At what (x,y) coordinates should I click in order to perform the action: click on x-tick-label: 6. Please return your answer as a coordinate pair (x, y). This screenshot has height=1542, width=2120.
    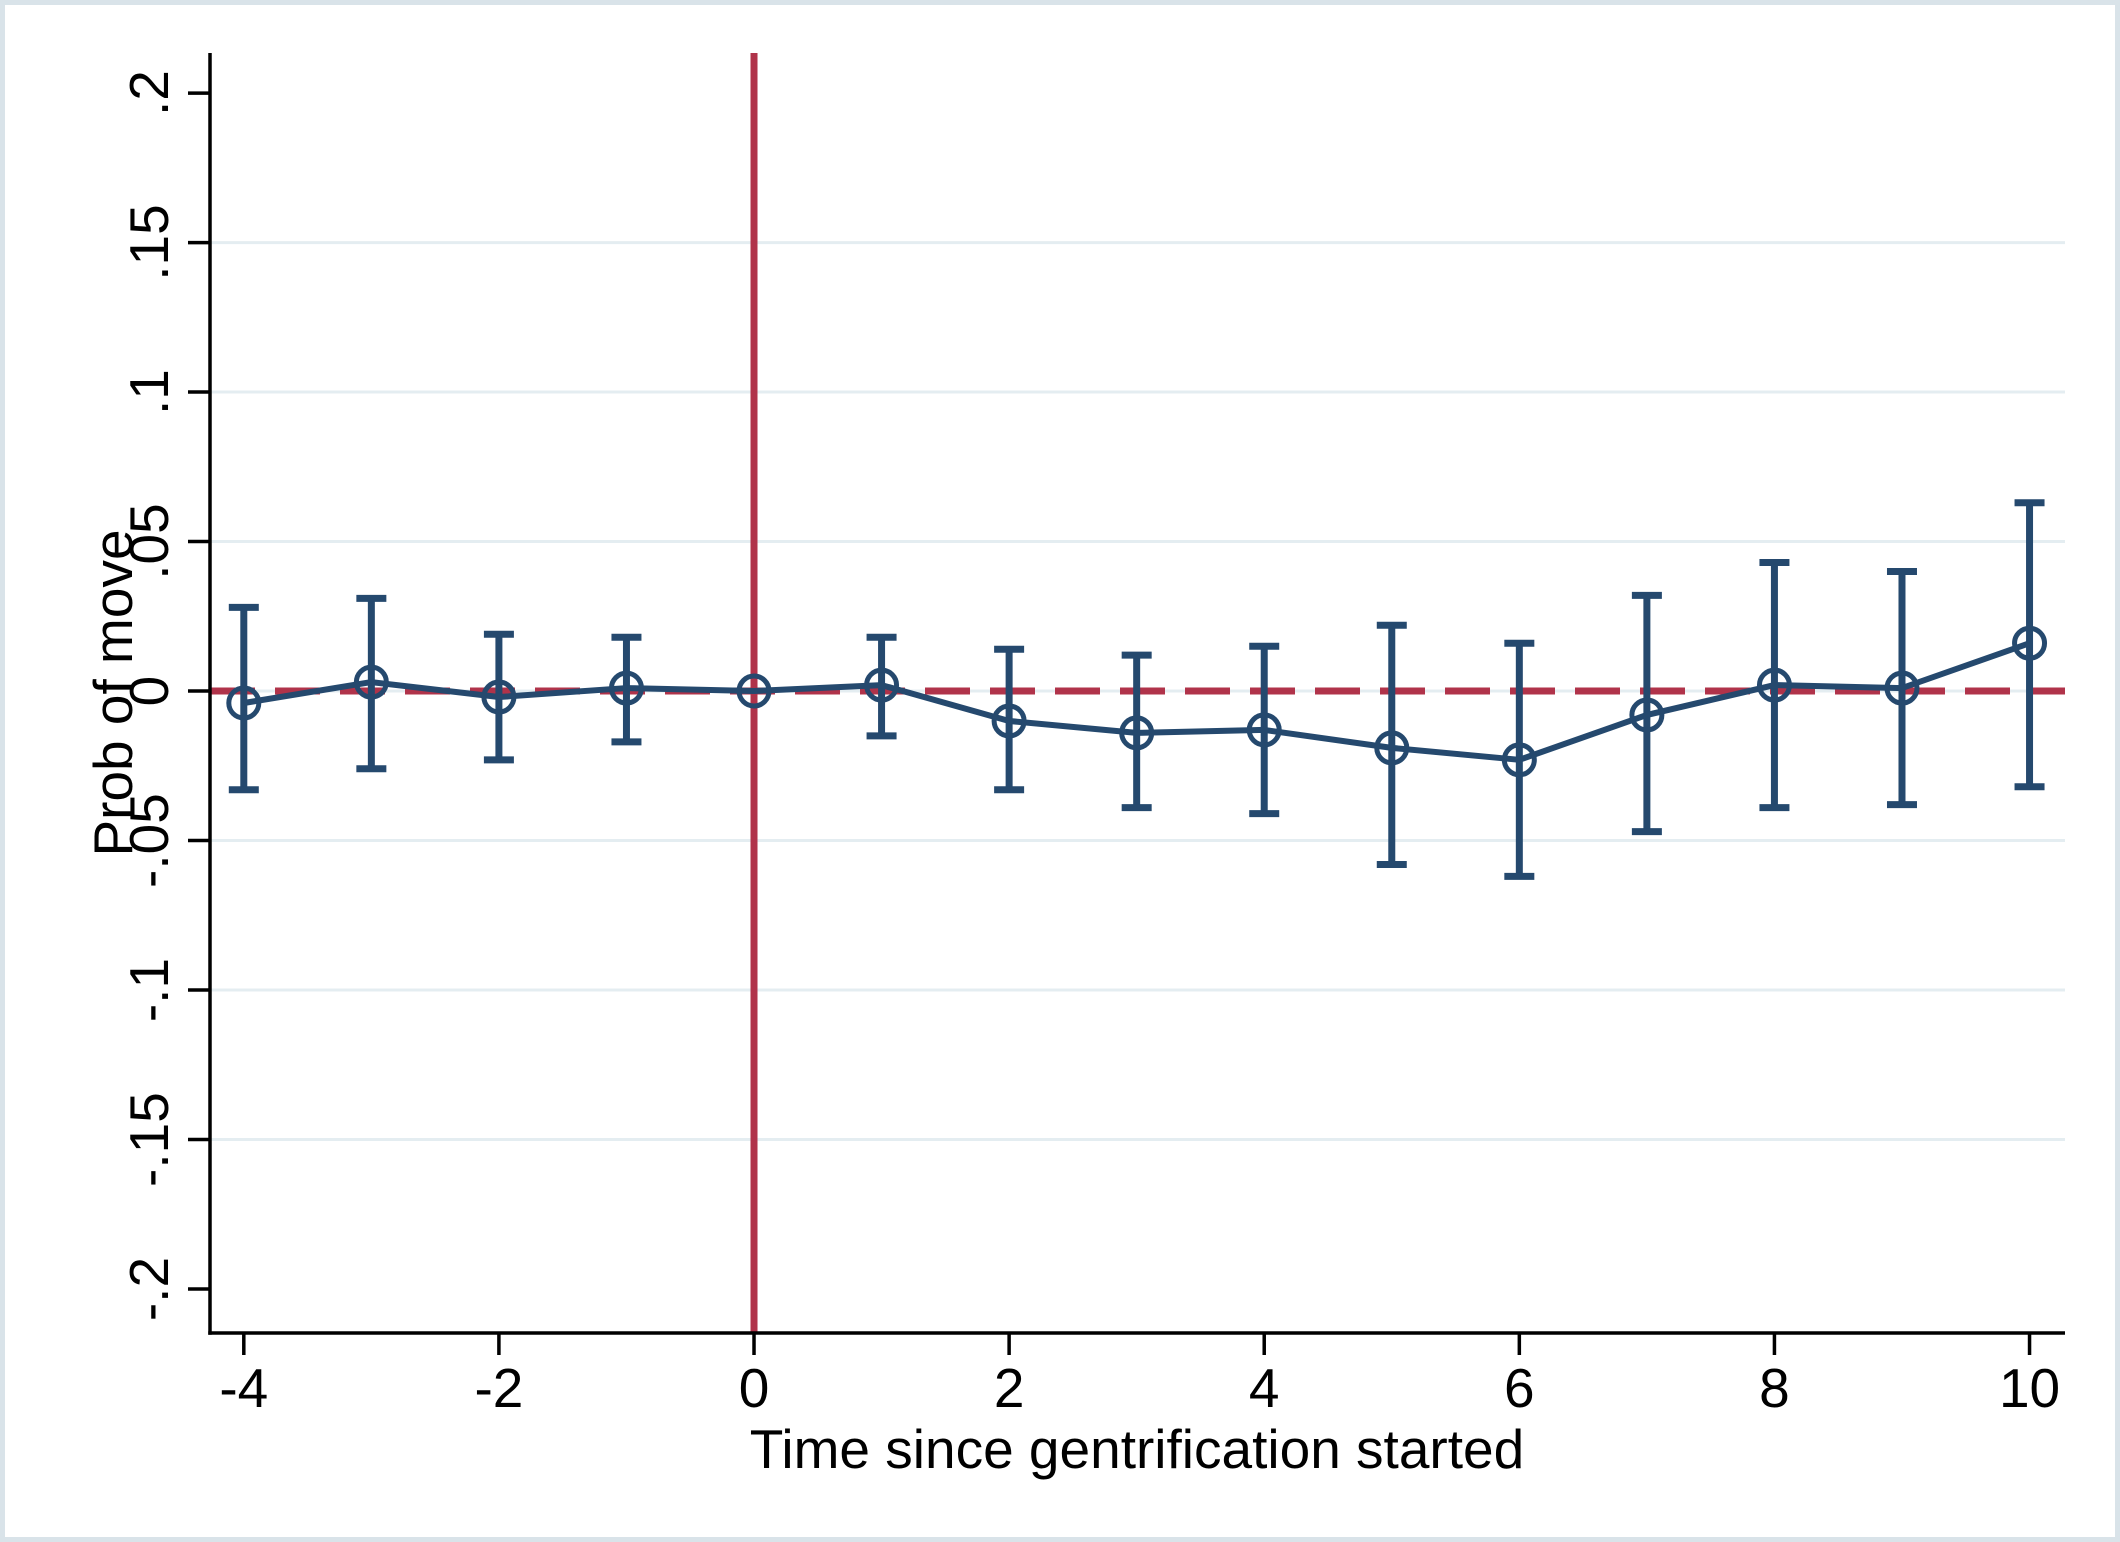
    Looking at the image, I should click on (1519, 1388).